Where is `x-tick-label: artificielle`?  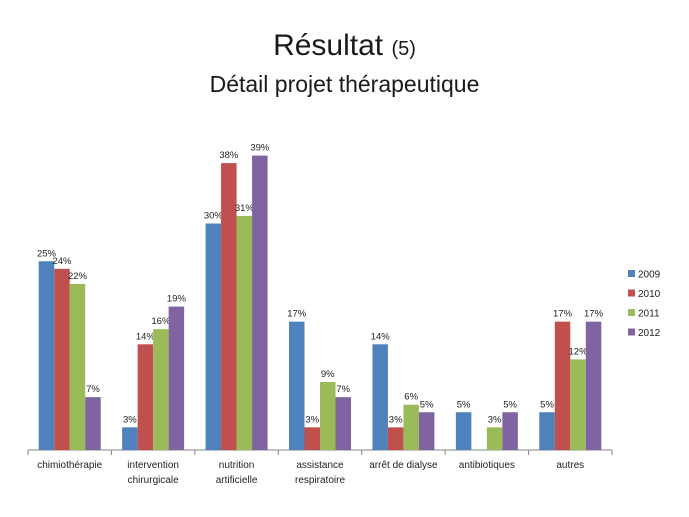 x-tick-label: artificielle is located at coordinates (237, 480).